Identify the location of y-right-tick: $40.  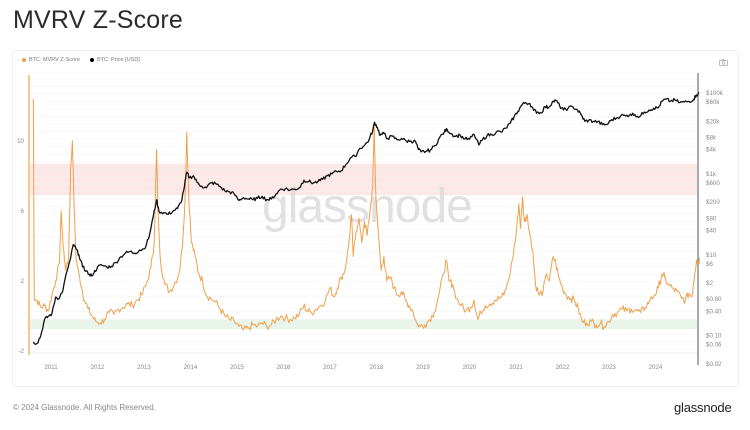
(711, 230).